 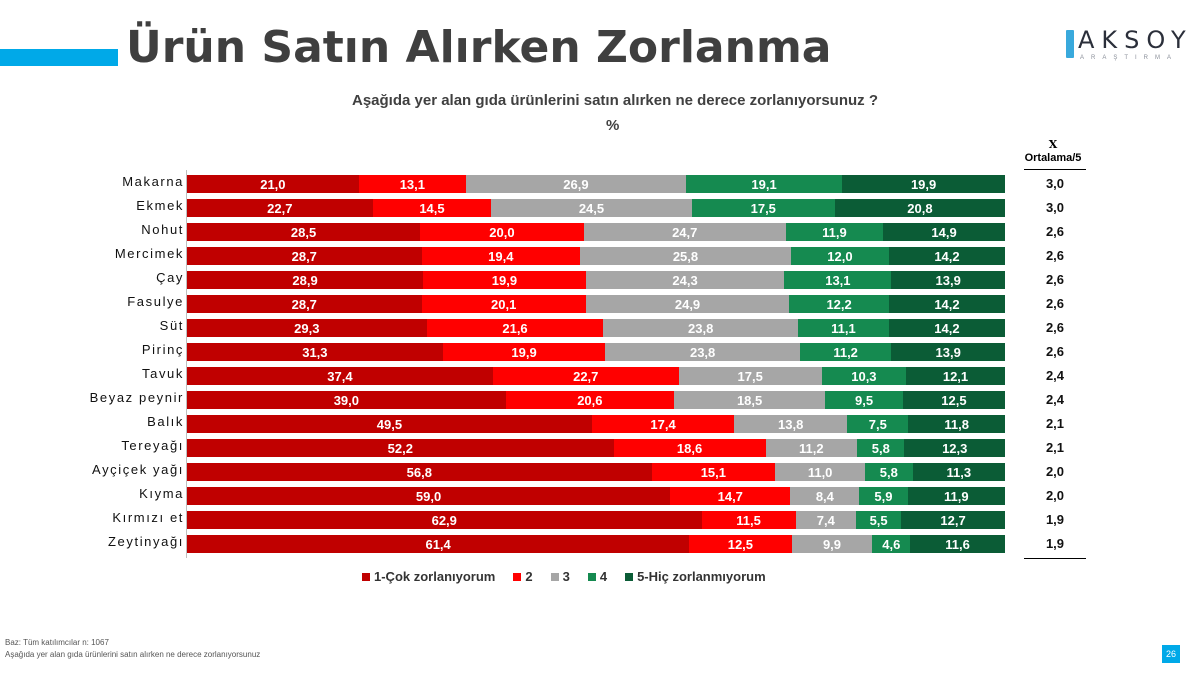 What do you see at coordinates (826, 520) in the screenshot?
I see `bar-segment: 7,4` at bounding box center [826, 520].